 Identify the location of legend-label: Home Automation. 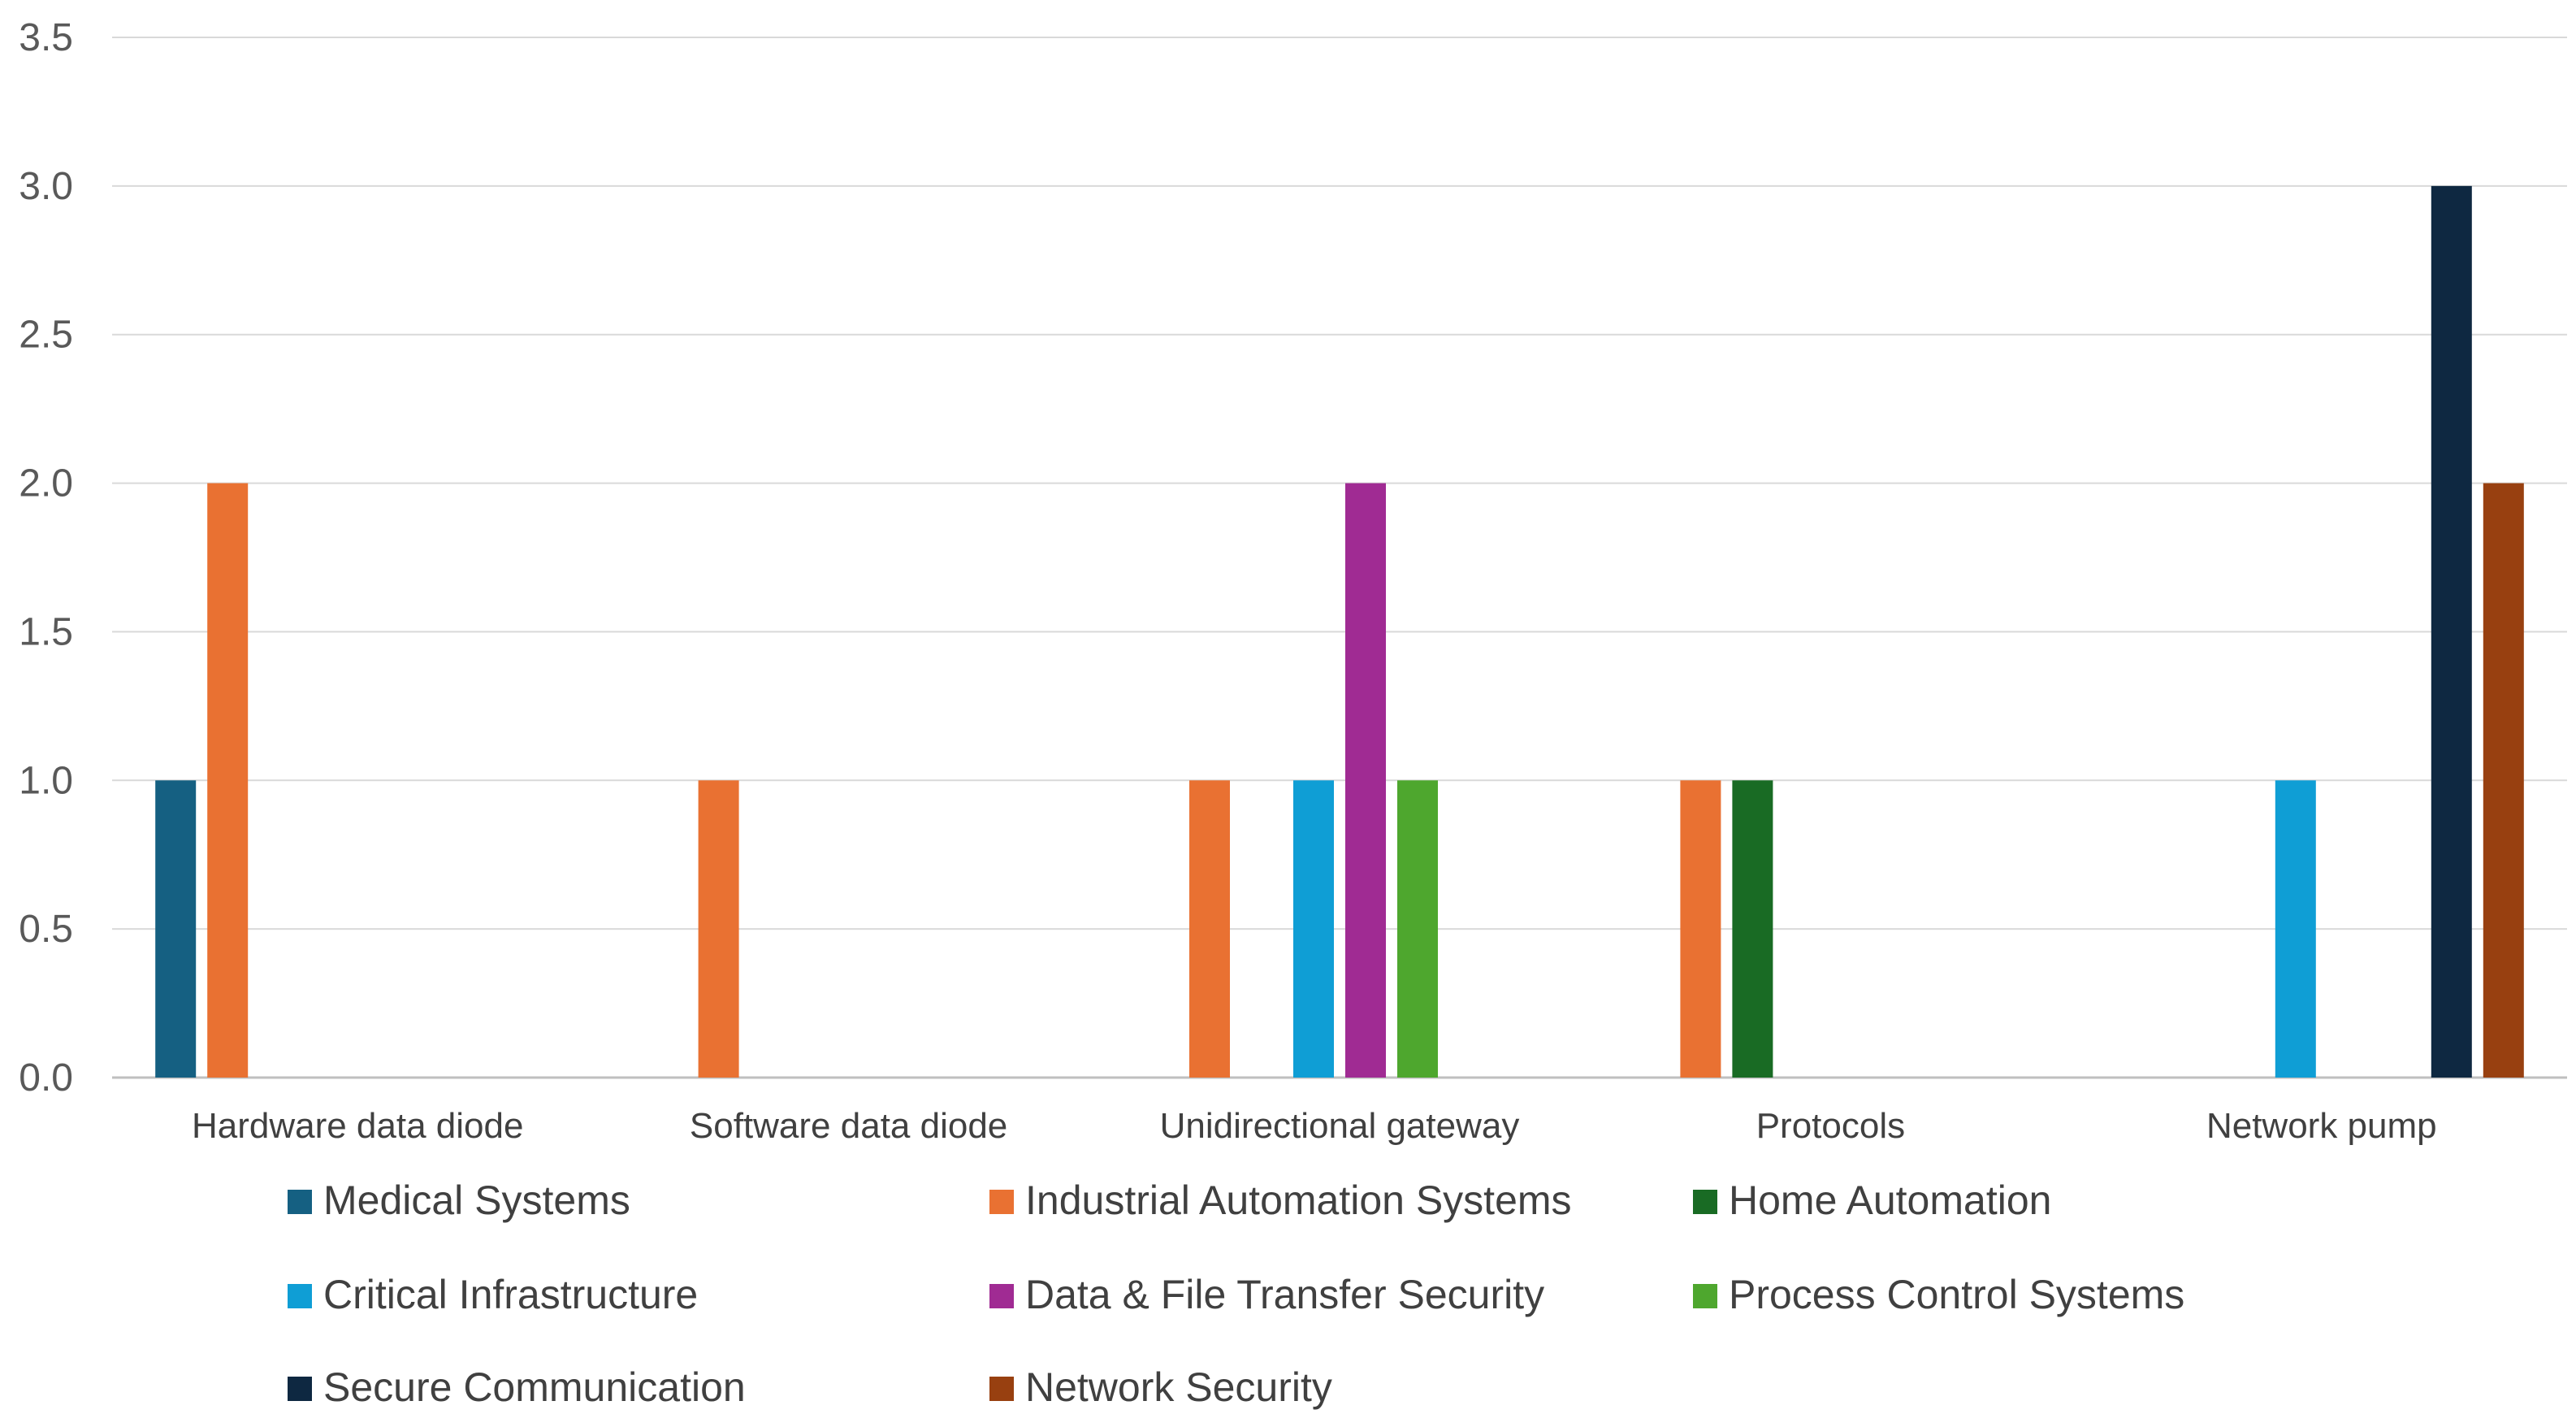
(1890, 1200).